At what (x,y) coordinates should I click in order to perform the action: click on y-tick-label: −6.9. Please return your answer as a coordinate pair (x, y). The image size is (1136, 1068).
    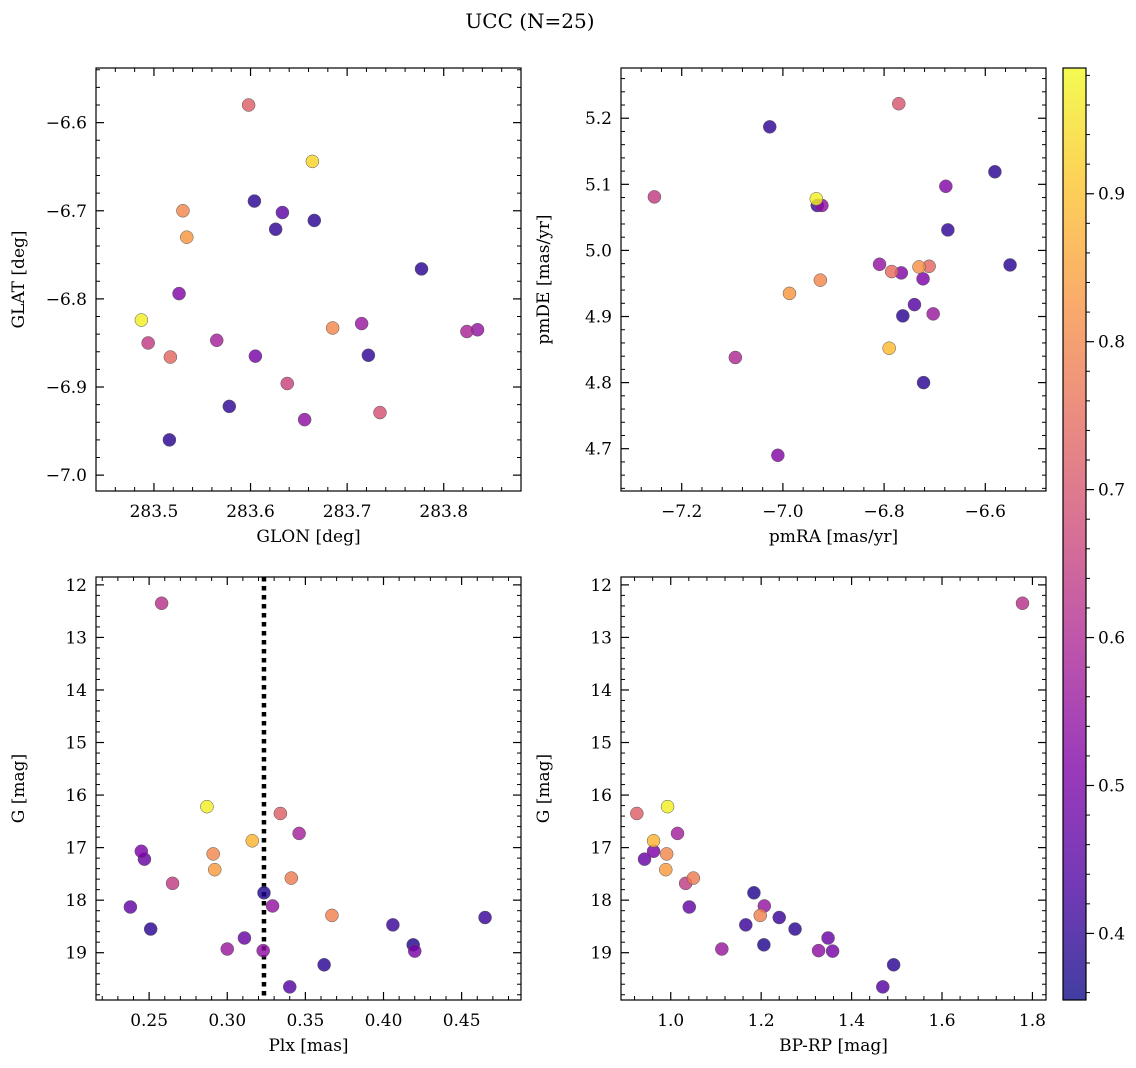
    Looking at the image, I should click on (66, 388).